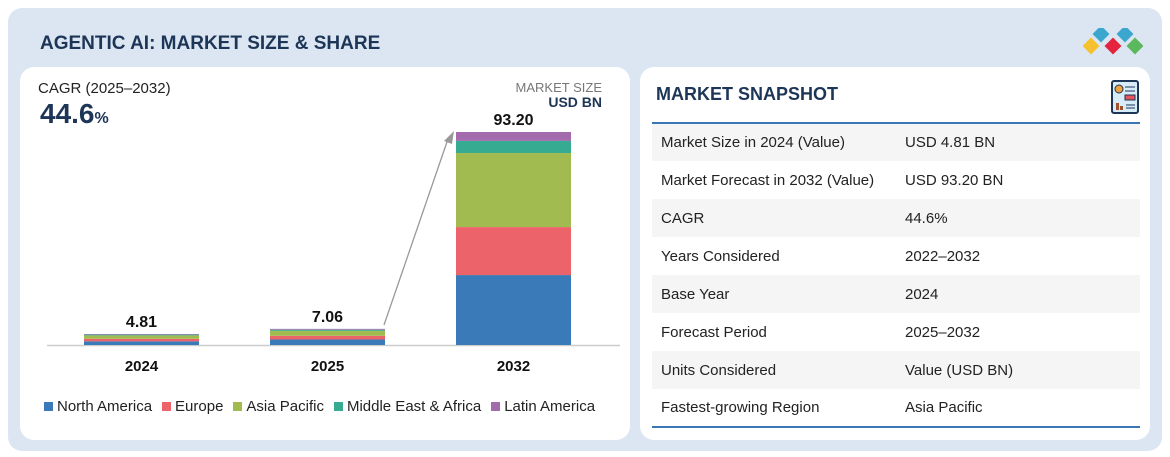 The image size is (1170, 457). Describe the element at coordinates (954, 180) in the screenshot. I see `row-value: USD 93.20 BN` at that location.